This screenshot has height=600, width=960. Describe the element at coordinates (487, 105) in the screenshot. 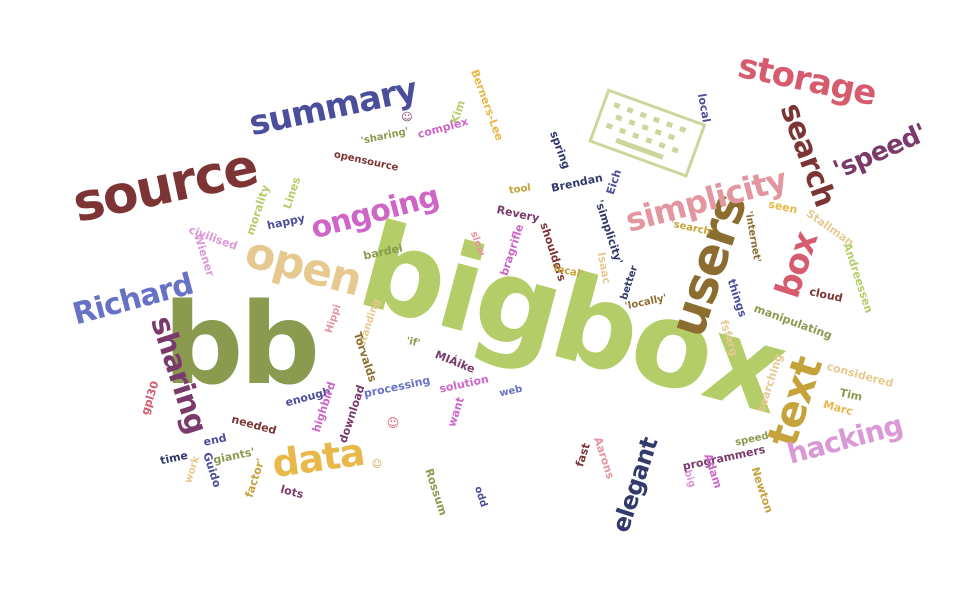

I see `word-berners-lee: Berners-Lee` at that location.